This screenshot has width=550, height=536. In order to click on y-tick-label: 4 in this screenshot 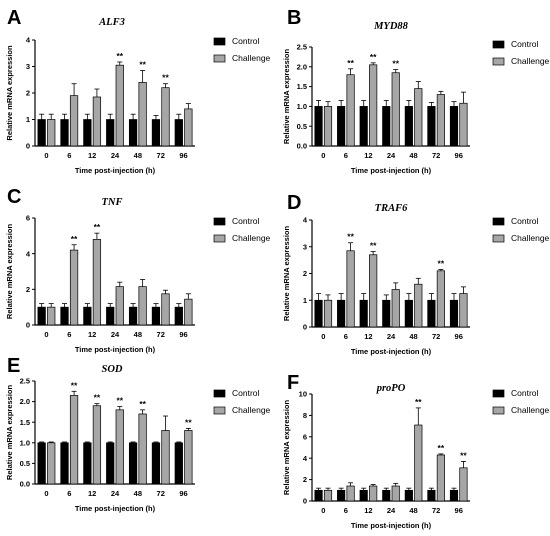, I will do `click(305, 220)`.